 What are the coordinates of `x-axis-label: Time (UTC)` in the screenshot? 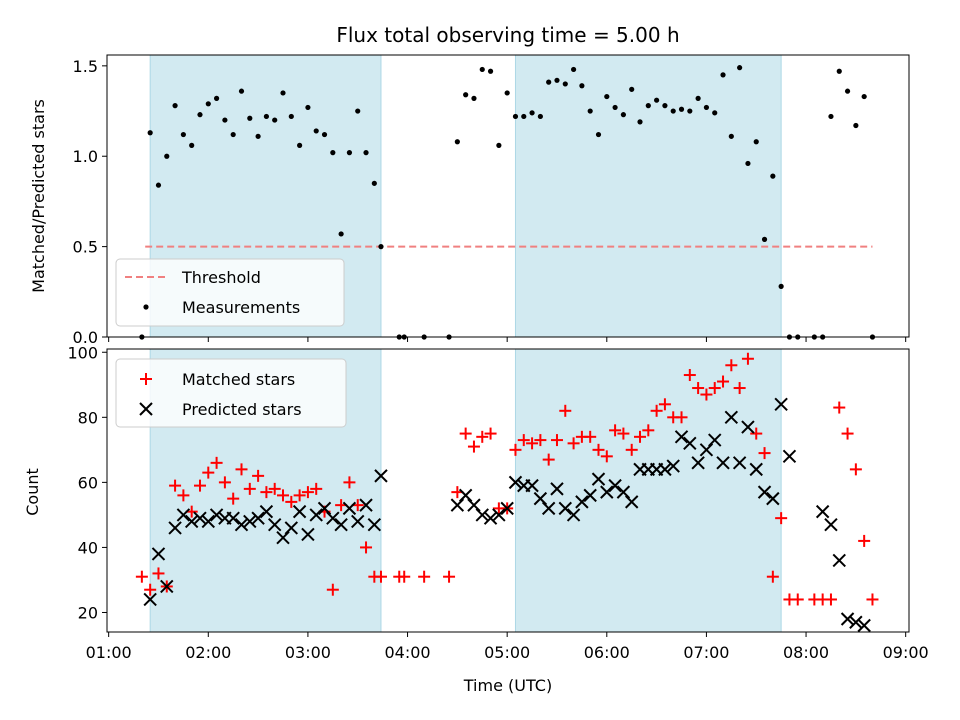 It's located at (507, 685).